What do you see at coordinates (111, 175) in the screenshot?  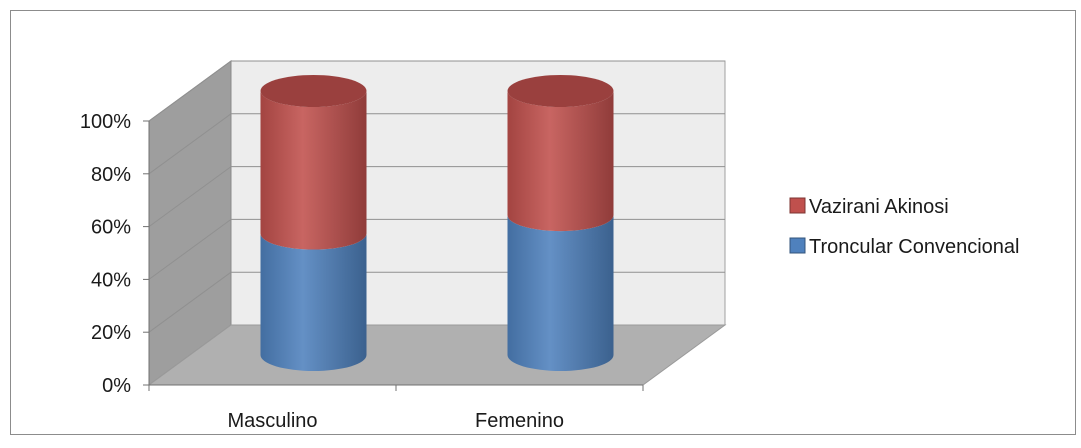 I see `y-tick-label: 80%` at bounding box center [111, 175].